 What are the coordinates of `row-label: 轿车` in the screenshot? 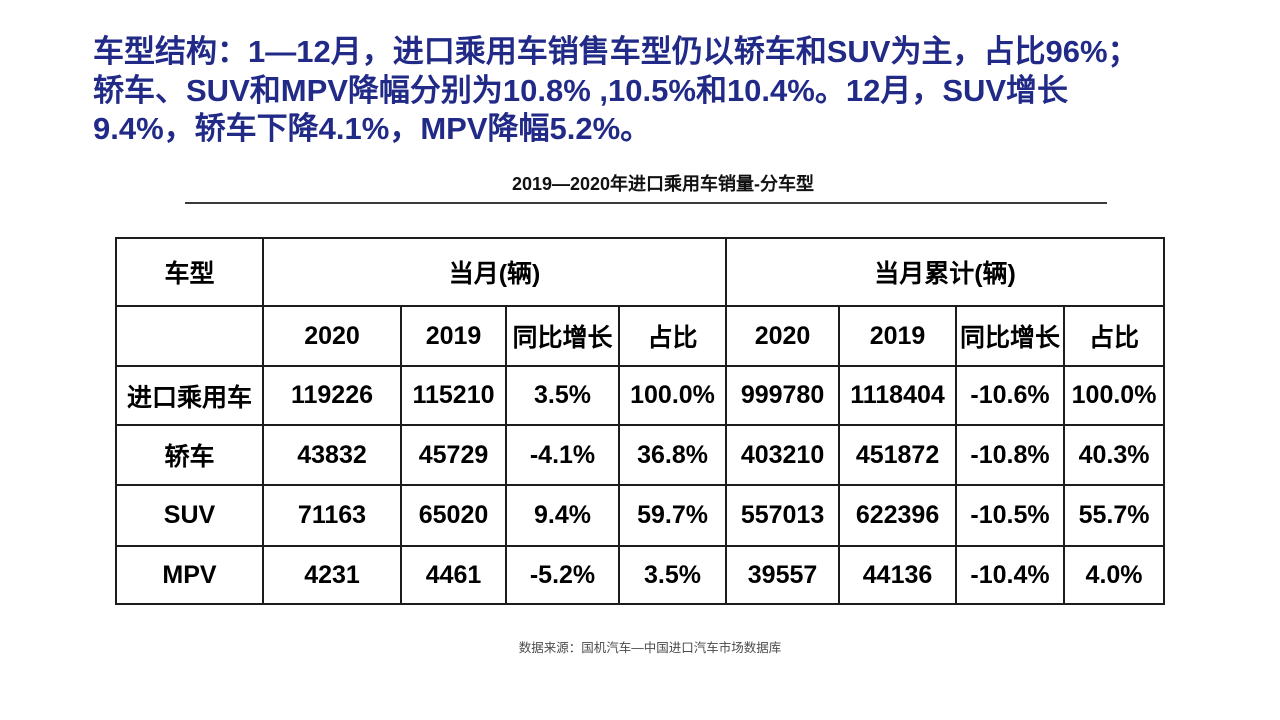 It's located at (189, 455).